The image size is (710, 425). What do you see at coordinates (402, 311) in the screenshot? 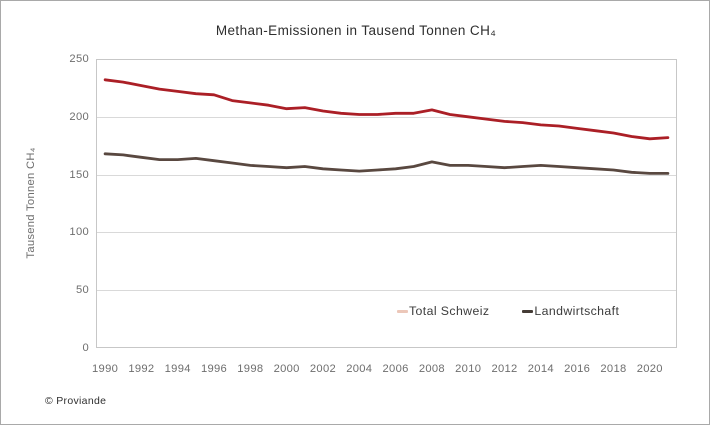
I see `legend-marker-total-schweiz-icon` at bounding box center [402, 311].